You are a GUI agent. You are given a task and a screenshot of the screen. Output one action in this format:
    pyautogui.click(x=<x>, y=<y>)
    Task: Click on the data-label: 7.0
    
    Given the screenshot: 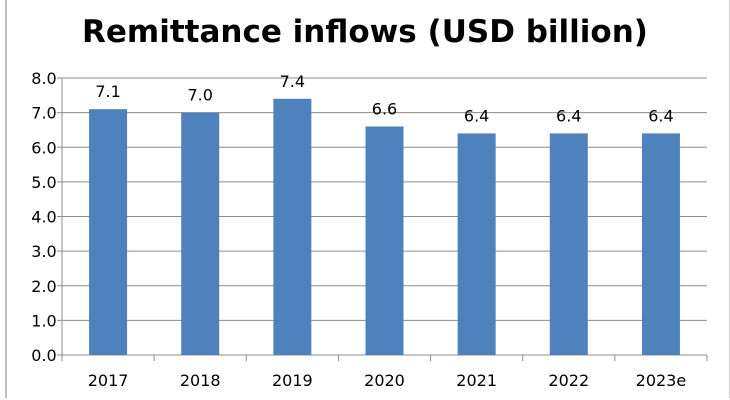 What is the action you would take?
    pyautogui.click(x=199, y=95)
    